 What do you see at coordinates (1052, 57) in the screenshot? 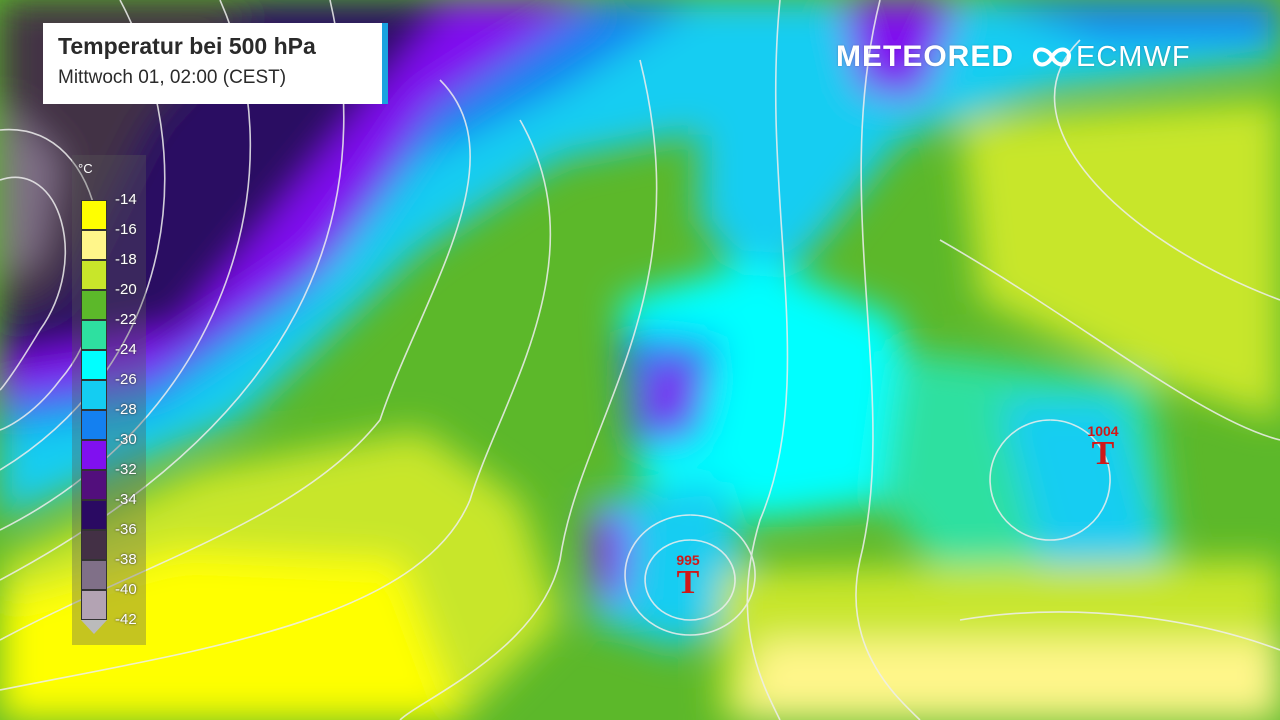
I see `ecmwf-wave-icon` at bounding box center [1052, 57].